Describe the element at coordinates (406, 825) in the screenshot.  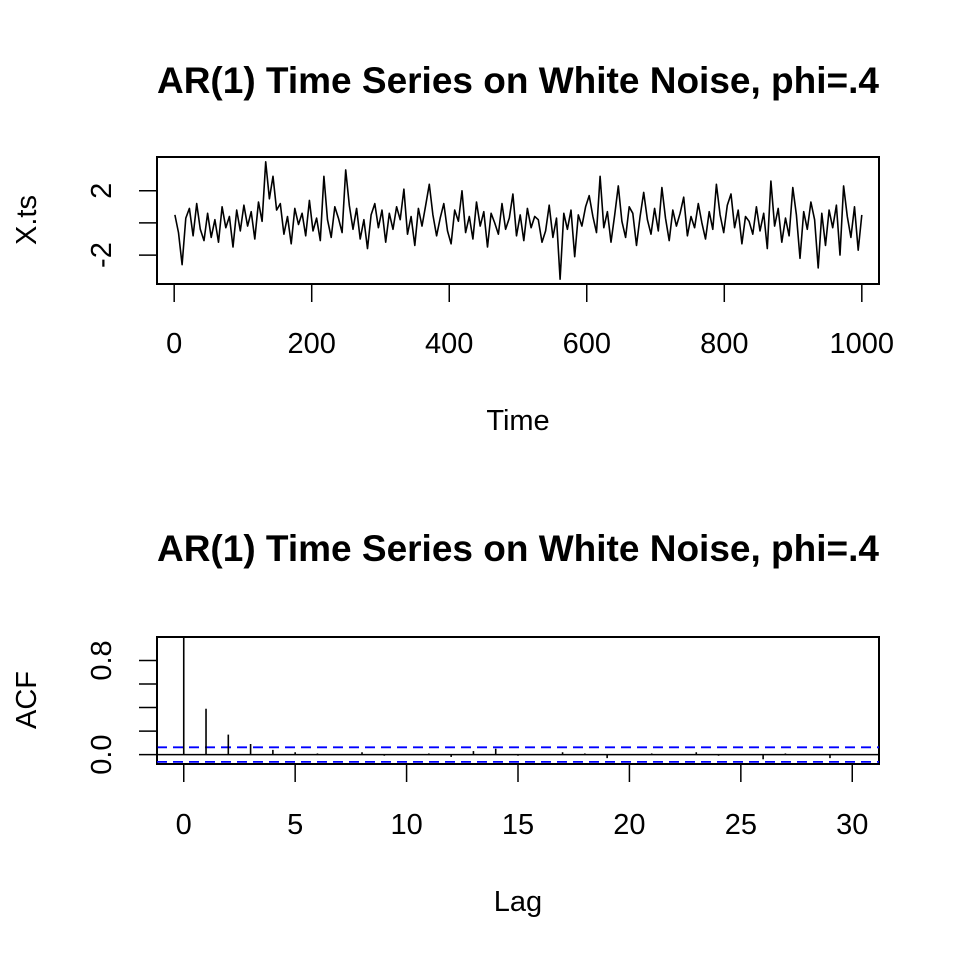
I see `acf-x-tick-label: 10` at that location.